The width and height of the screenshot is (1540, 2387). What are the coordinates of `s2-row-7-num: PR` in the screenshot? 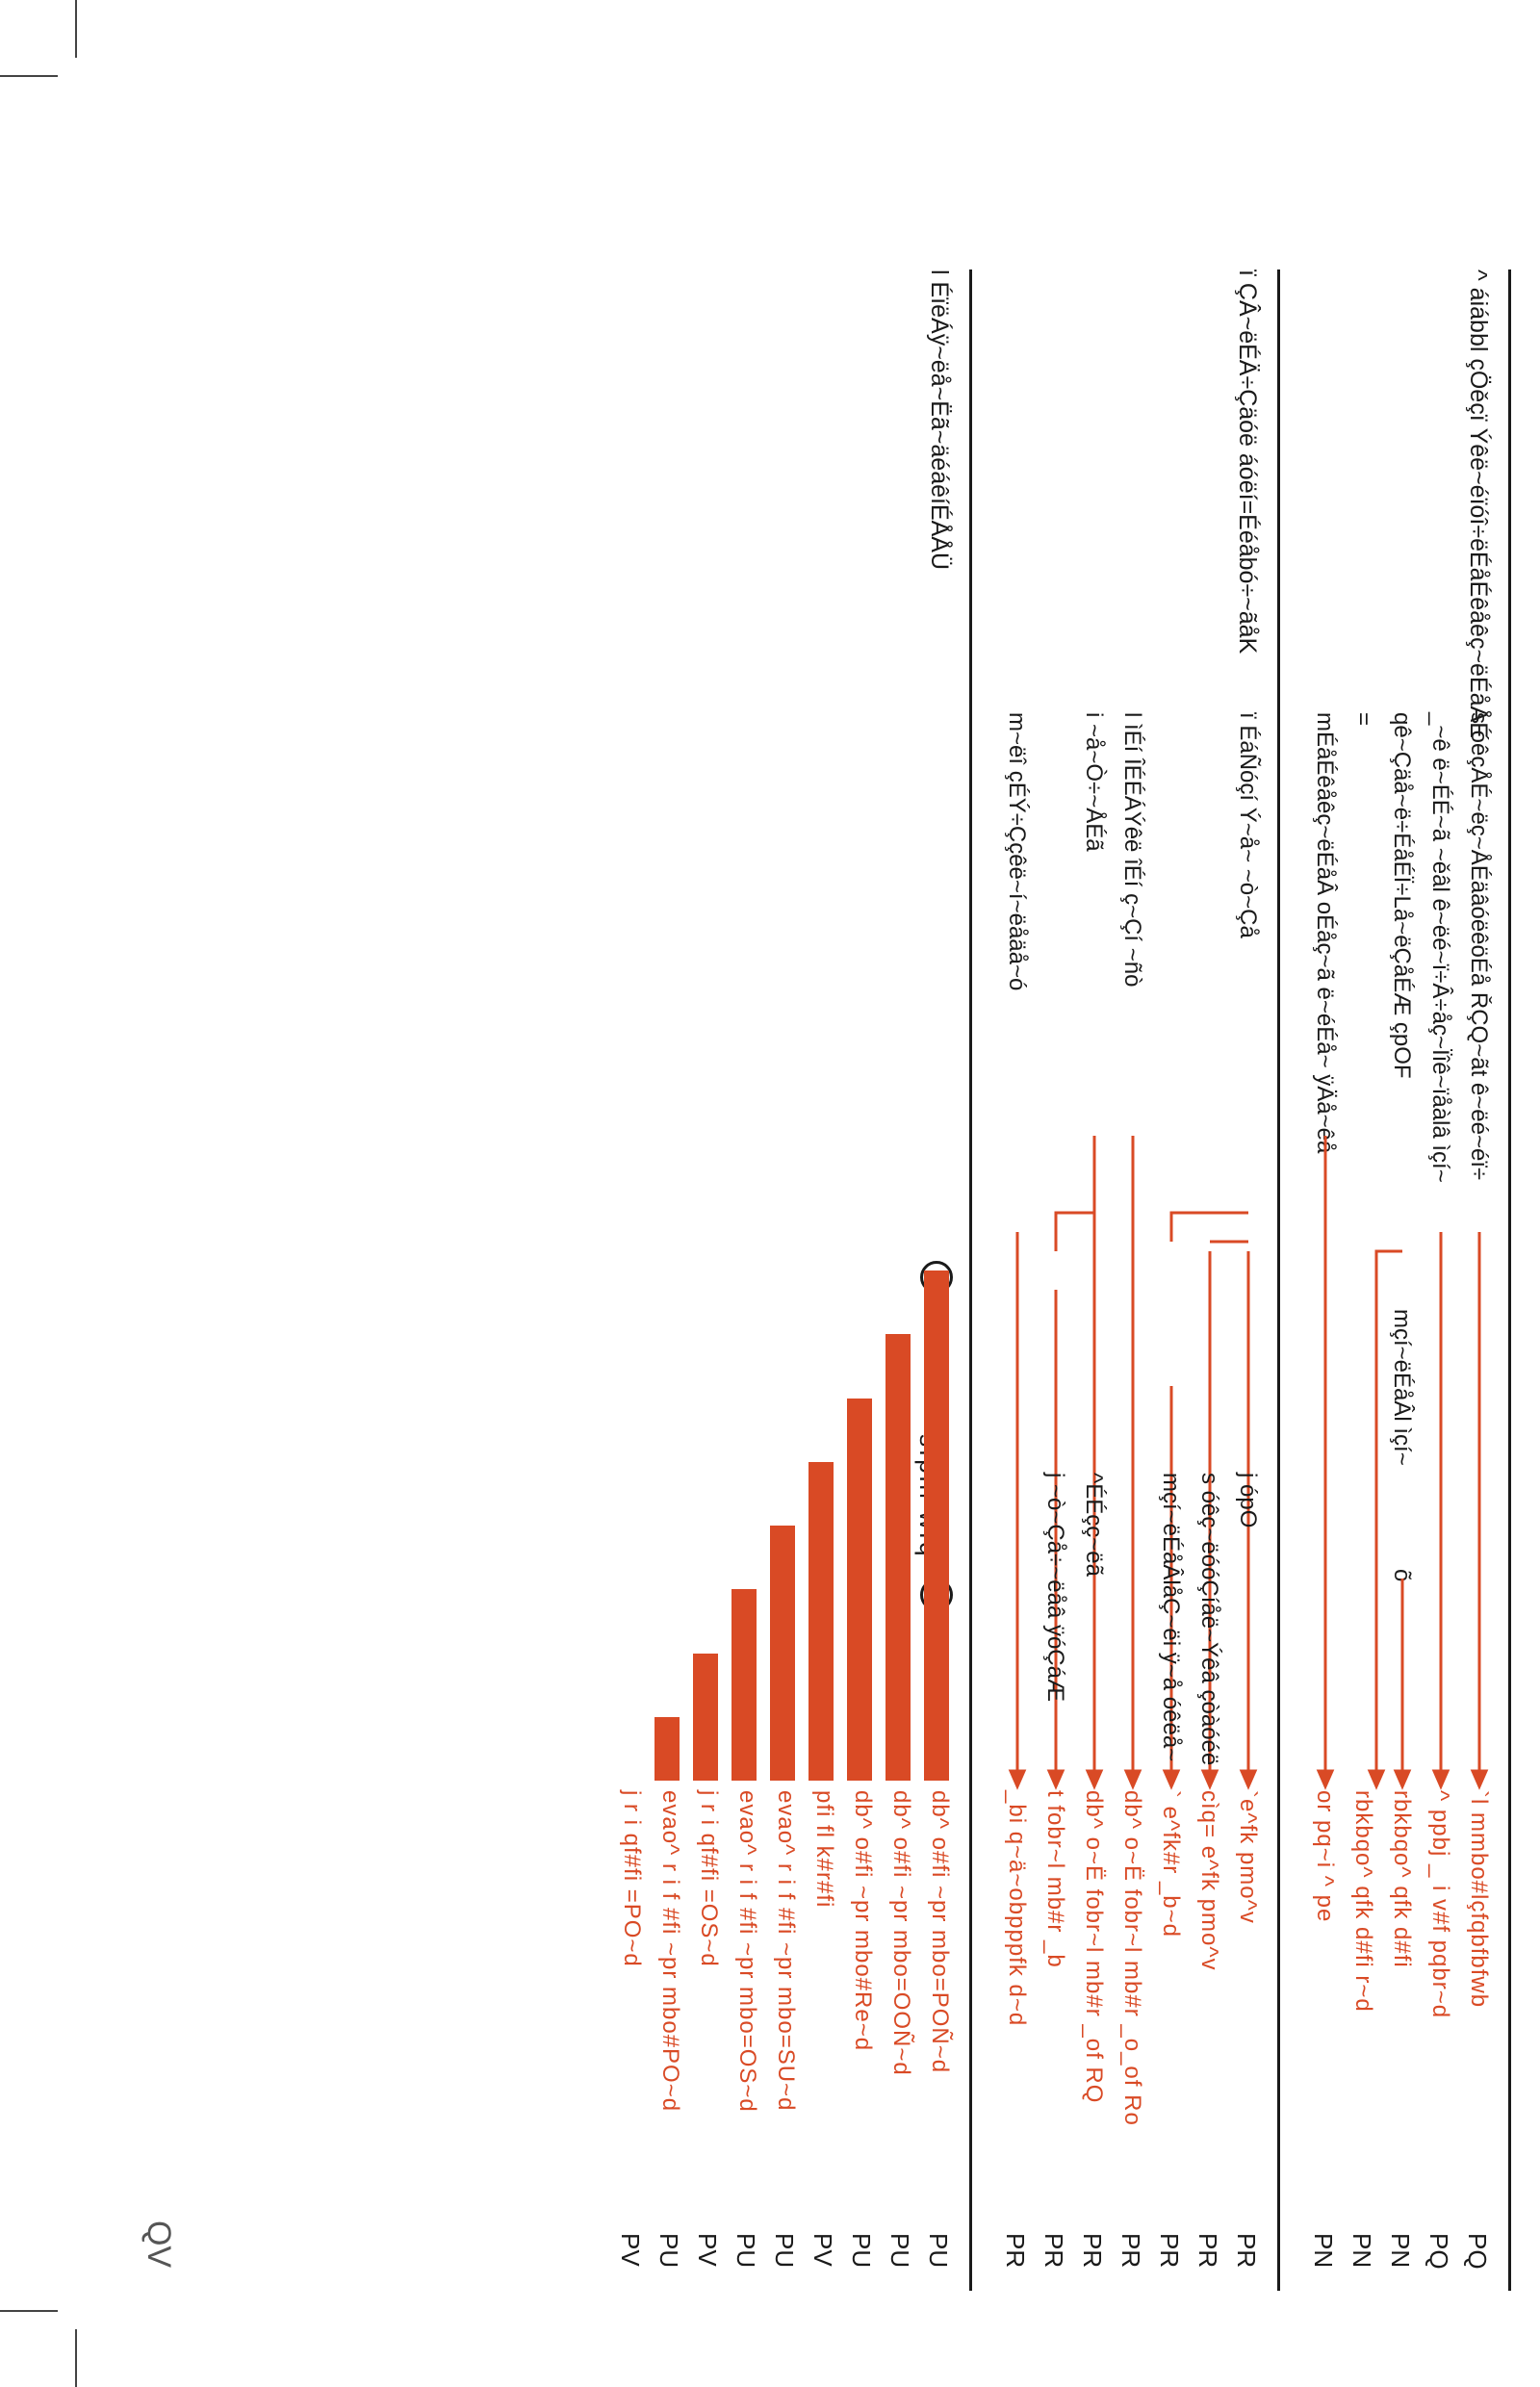 It's located at (1015, 2251).